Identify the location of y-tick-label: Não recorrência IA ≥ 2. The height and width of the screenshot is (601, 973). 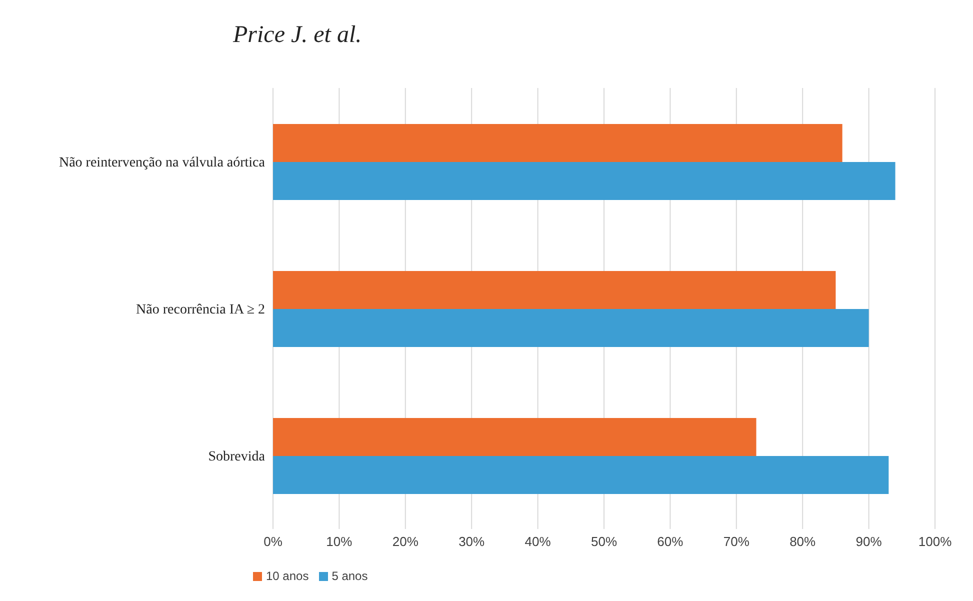
(200, 310).